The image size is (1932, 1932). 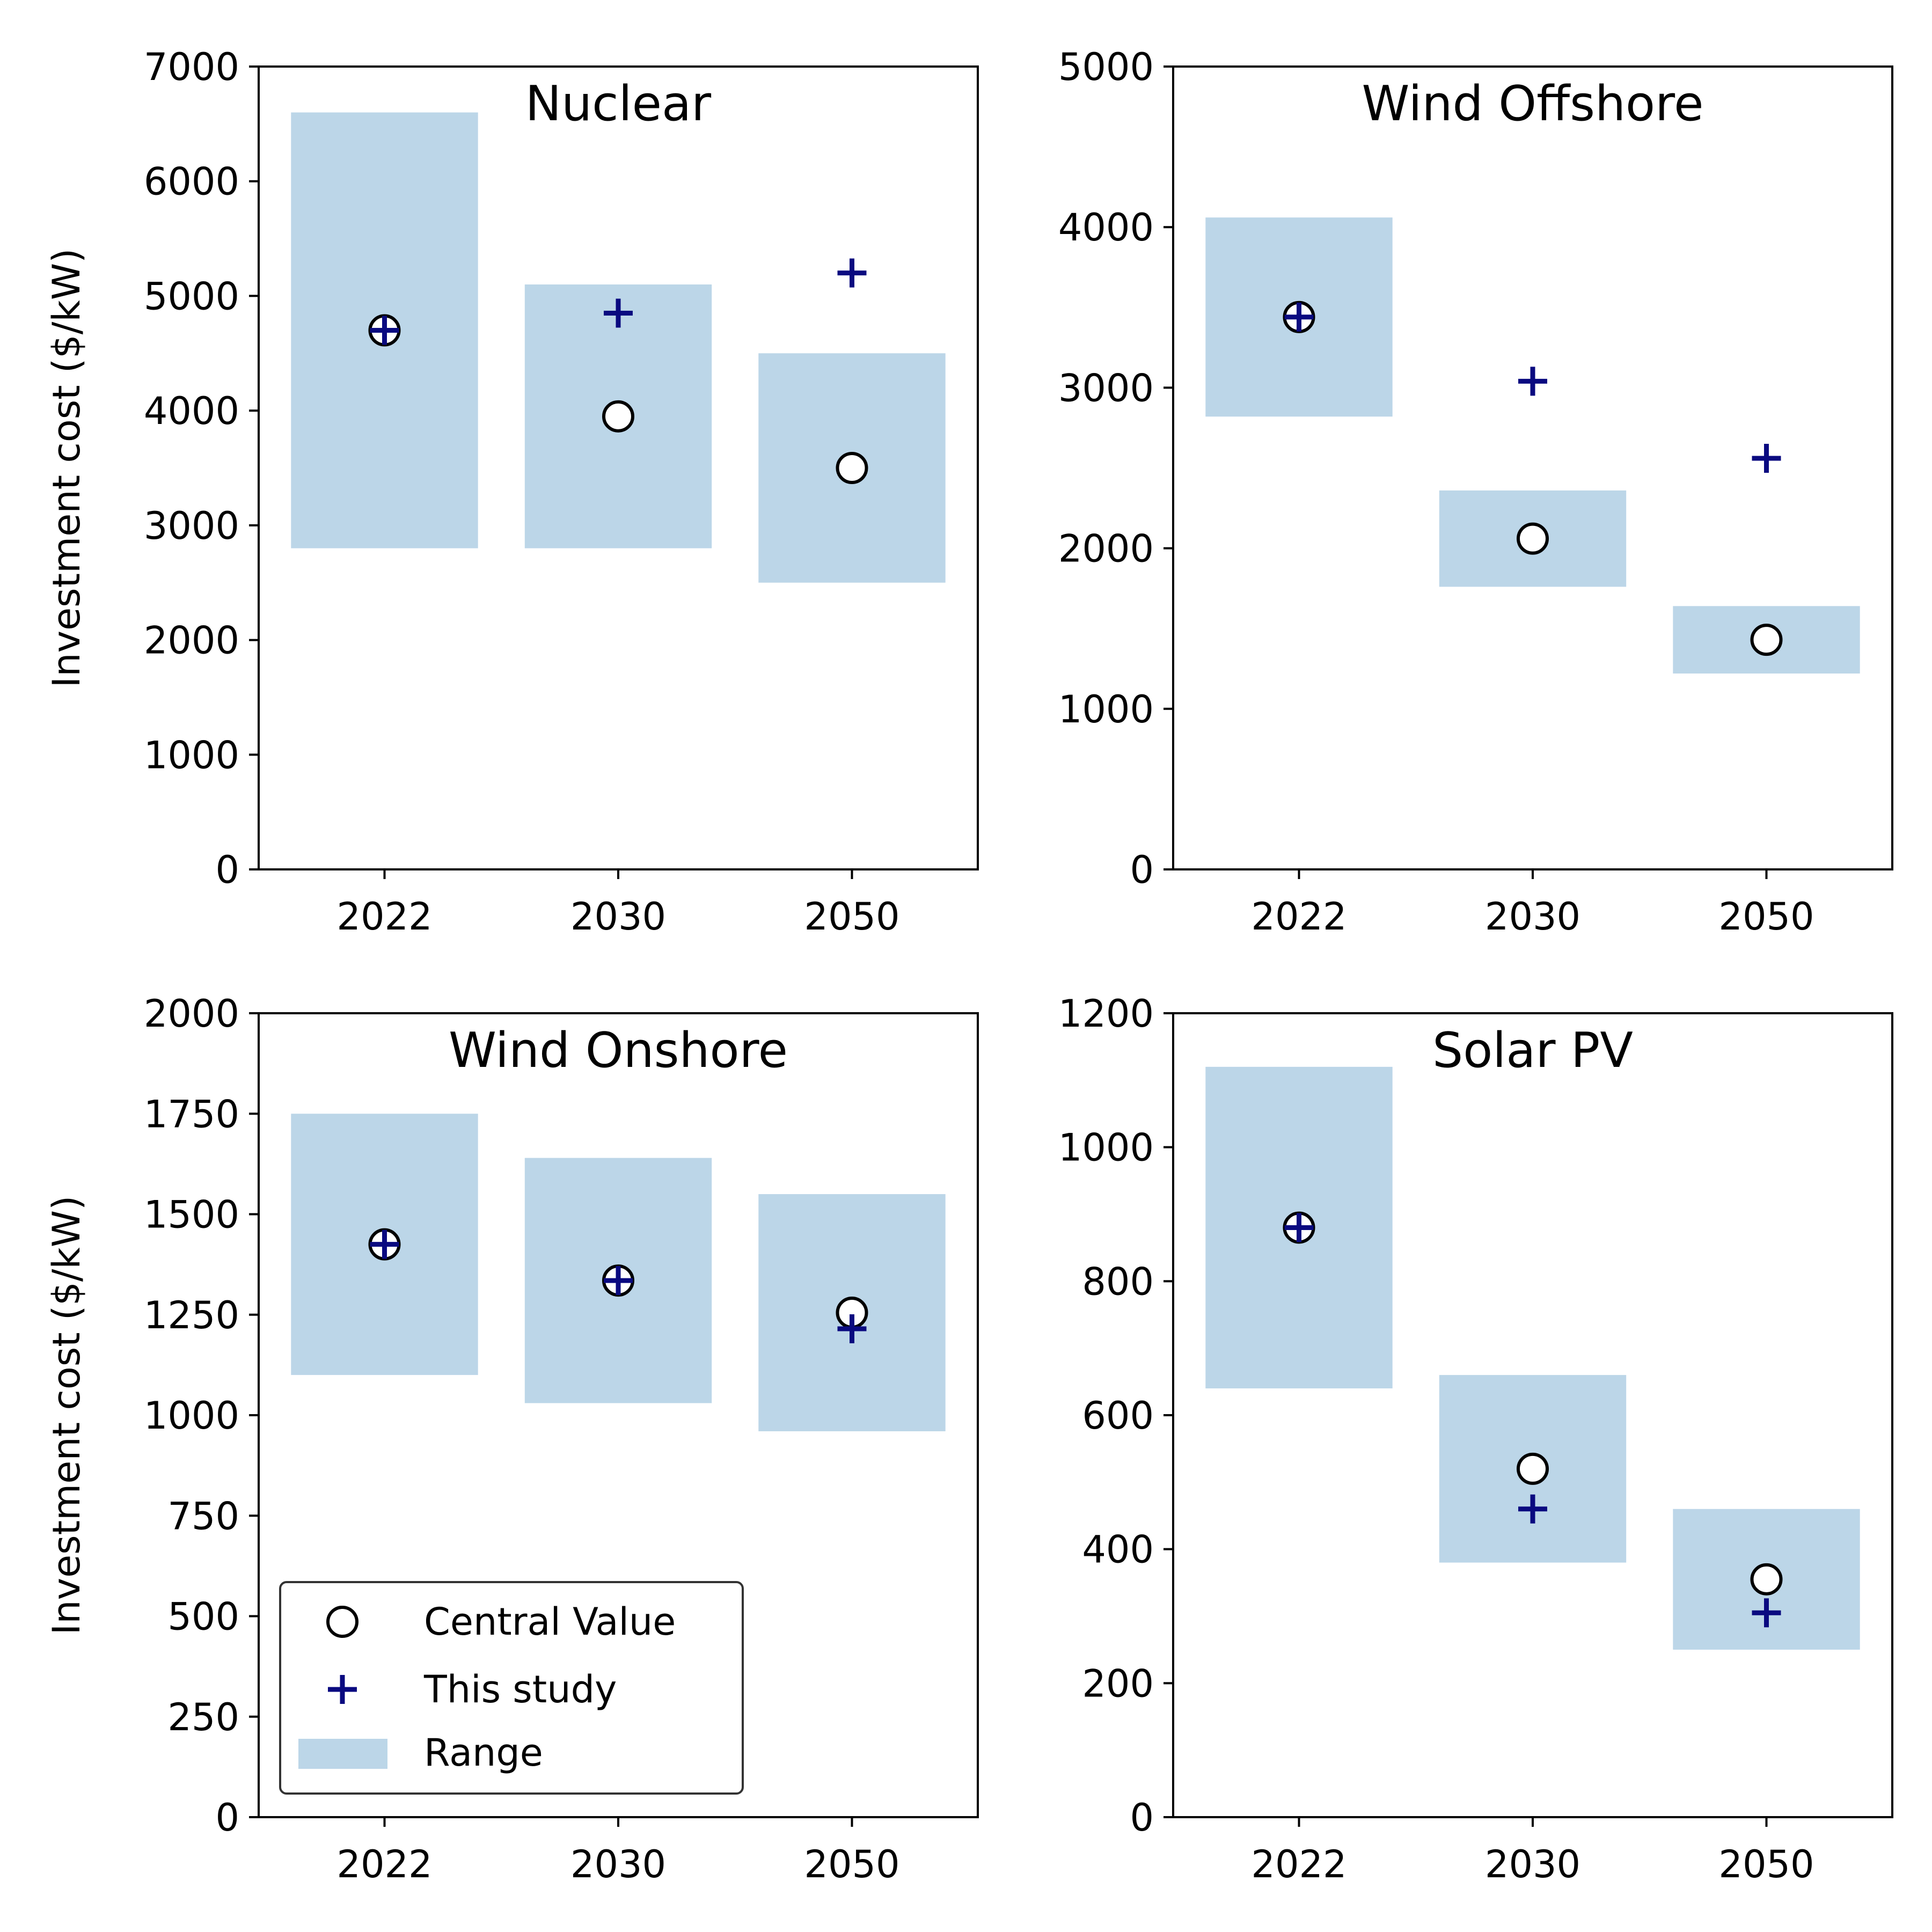 I want to click on y-tick-label: 1500, so click(x=191, y=1215).